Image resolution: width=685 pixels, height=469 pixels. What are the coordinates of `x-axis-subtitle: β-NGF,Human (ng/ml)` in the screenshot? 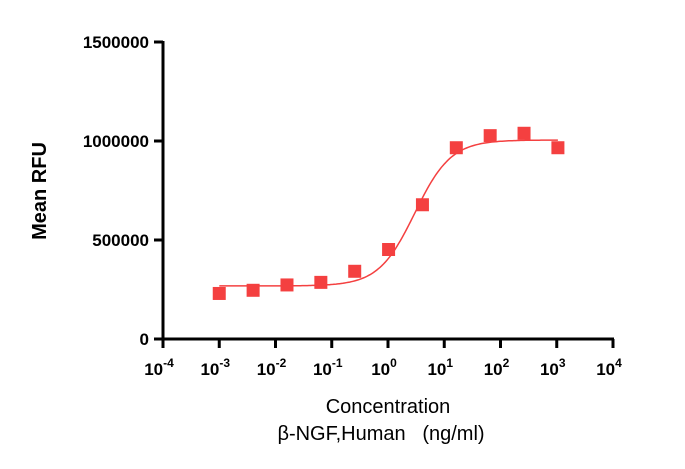 It's located at (380, 434).